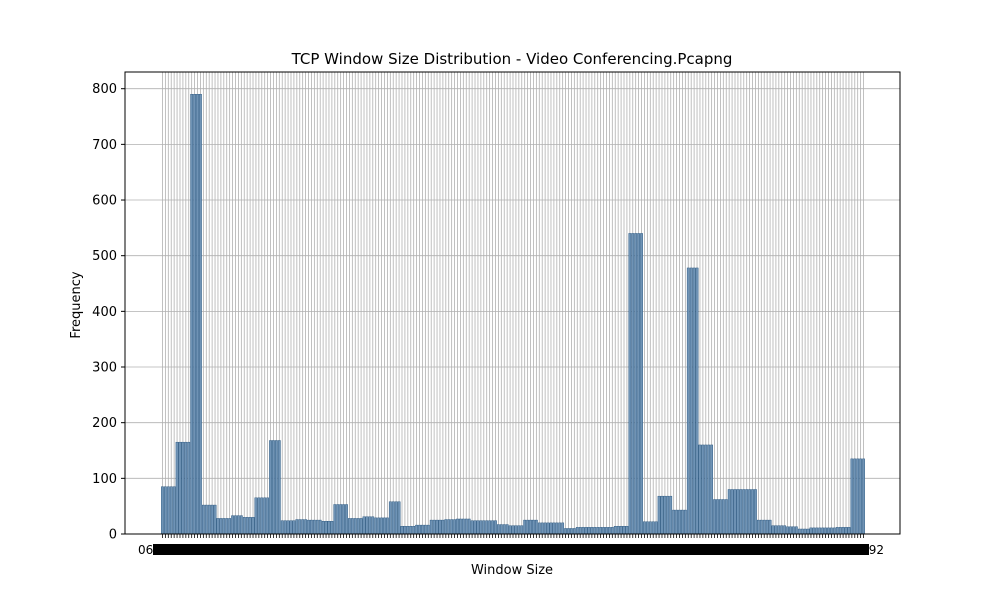  I want to click on y-tick-label: 300, so click(104, 368).